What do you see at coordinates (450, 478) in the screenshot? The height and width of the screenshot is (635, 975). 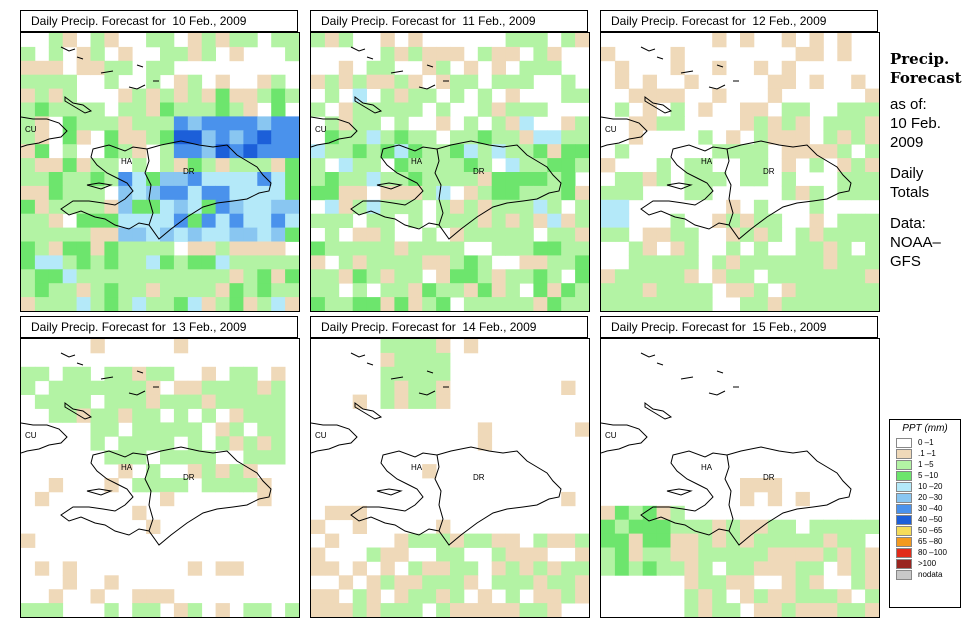 I see `precip-grid` at bounding box center [450, 478].